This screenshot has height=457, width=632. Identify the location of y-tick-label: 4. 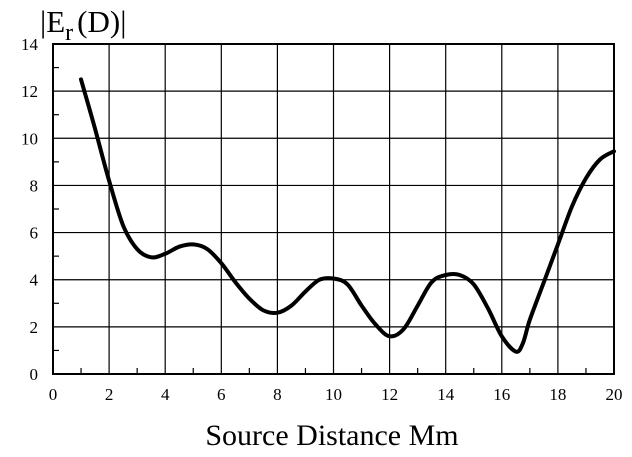
(34, 280).